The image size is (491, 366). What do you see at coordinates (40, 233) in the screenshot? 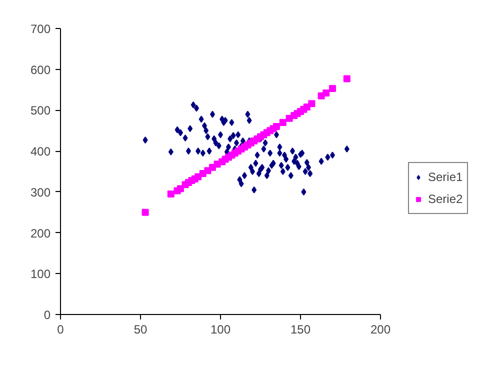
I see `y-tick-label: 200` at bounding box center [40, 233].